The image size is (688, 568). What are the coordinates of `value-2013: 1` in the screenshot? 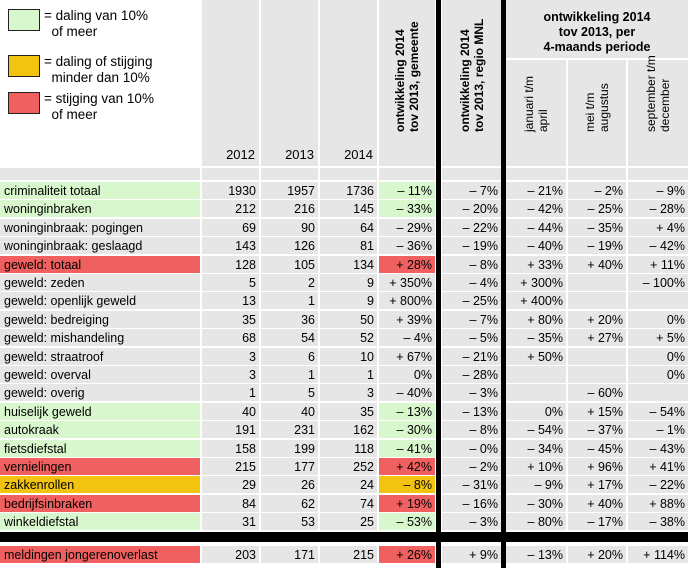 It's located at (289, 374).